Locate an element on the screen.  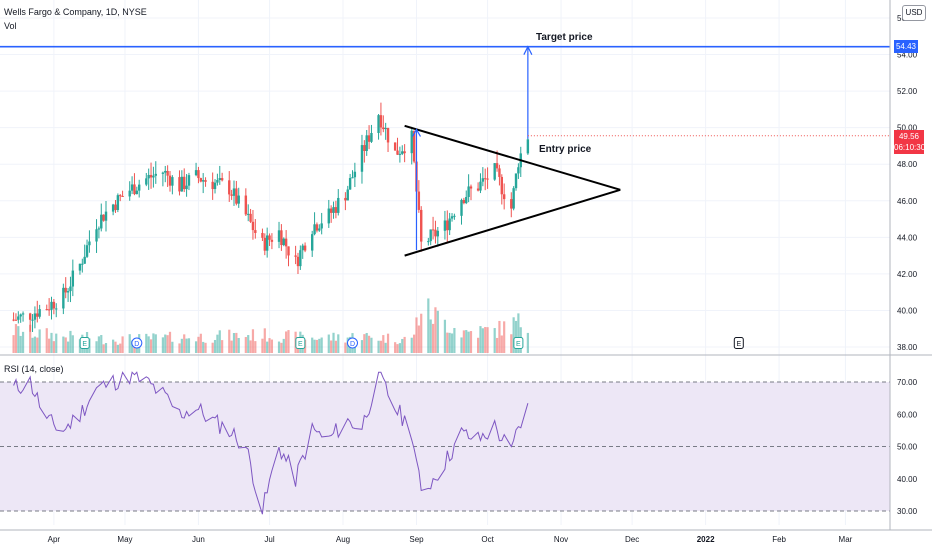
rsi-line is located at coordinates (271, 443).